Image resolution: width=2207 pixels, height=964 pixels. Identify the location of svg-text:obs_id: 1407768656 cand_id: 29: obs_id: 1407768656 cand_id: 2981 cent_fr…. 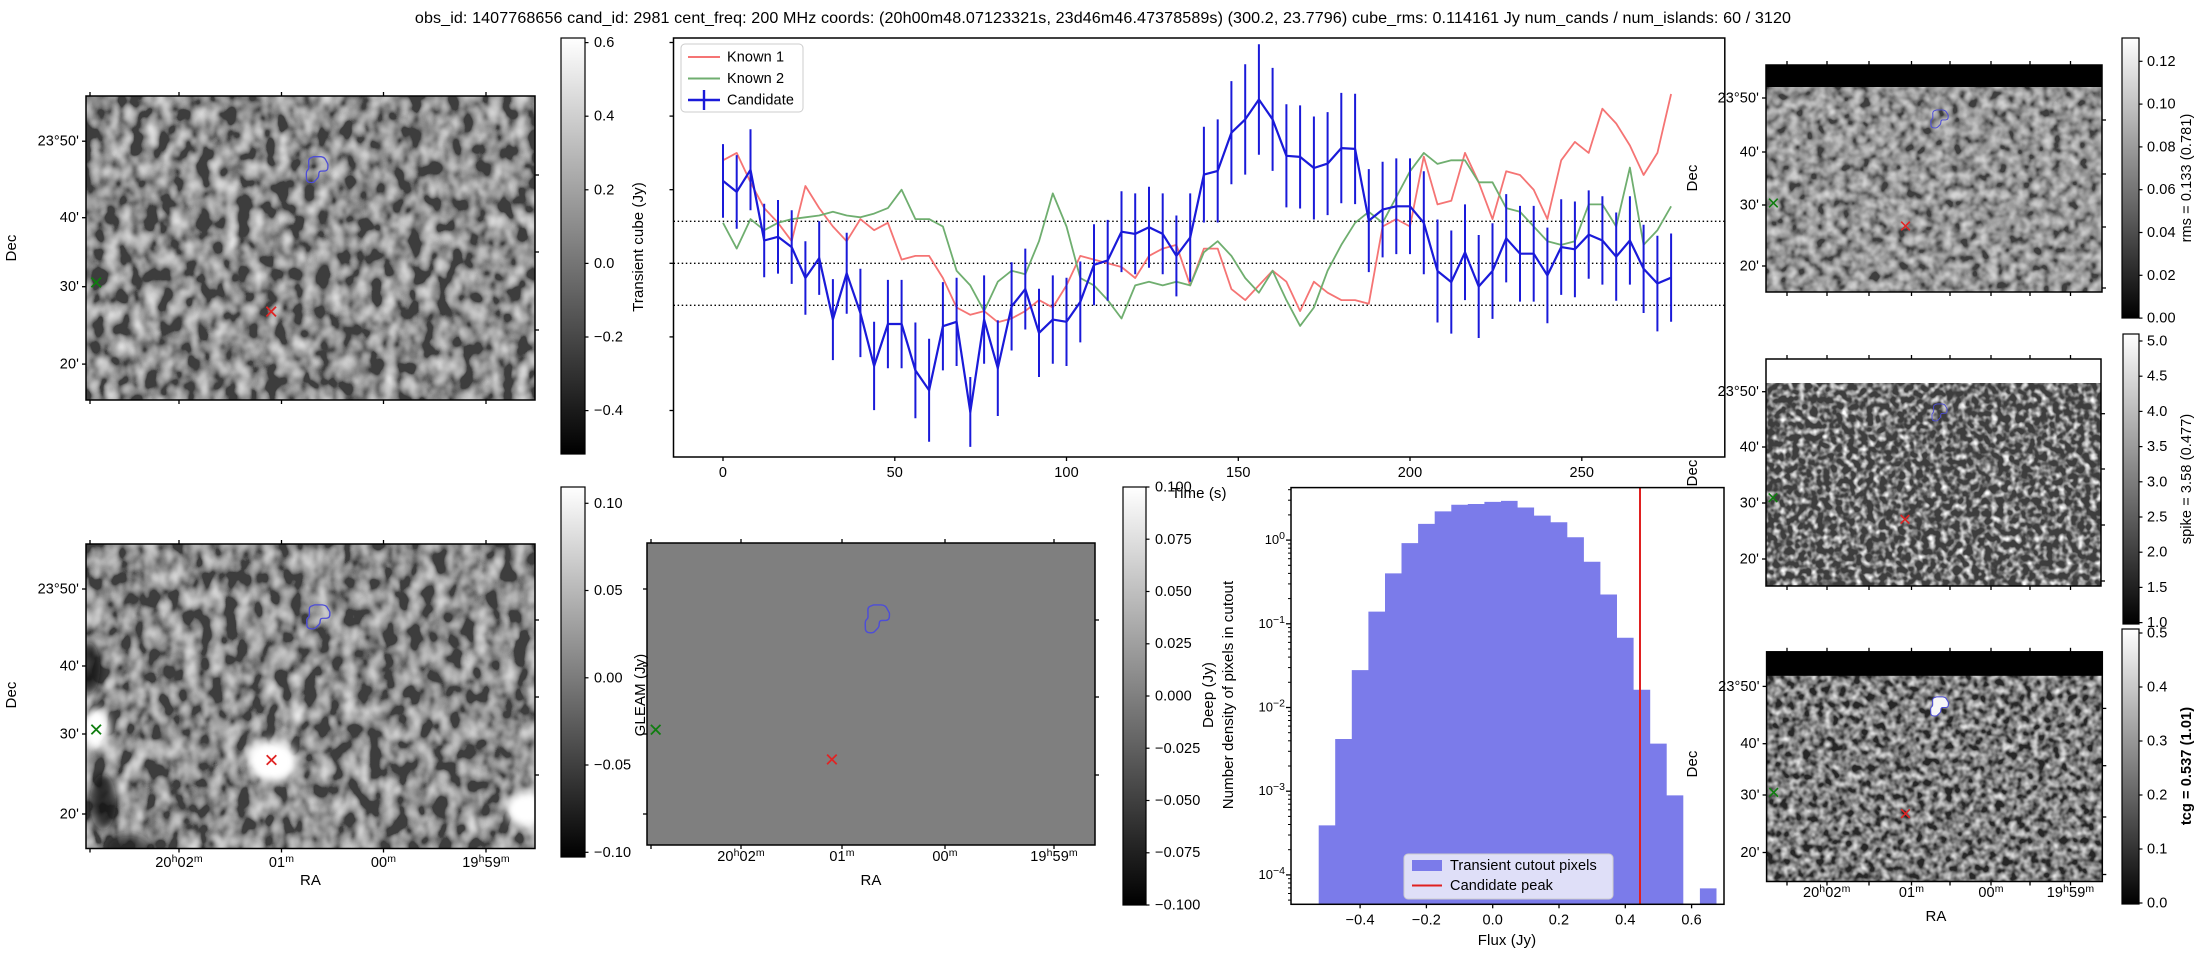
(1103, 18).